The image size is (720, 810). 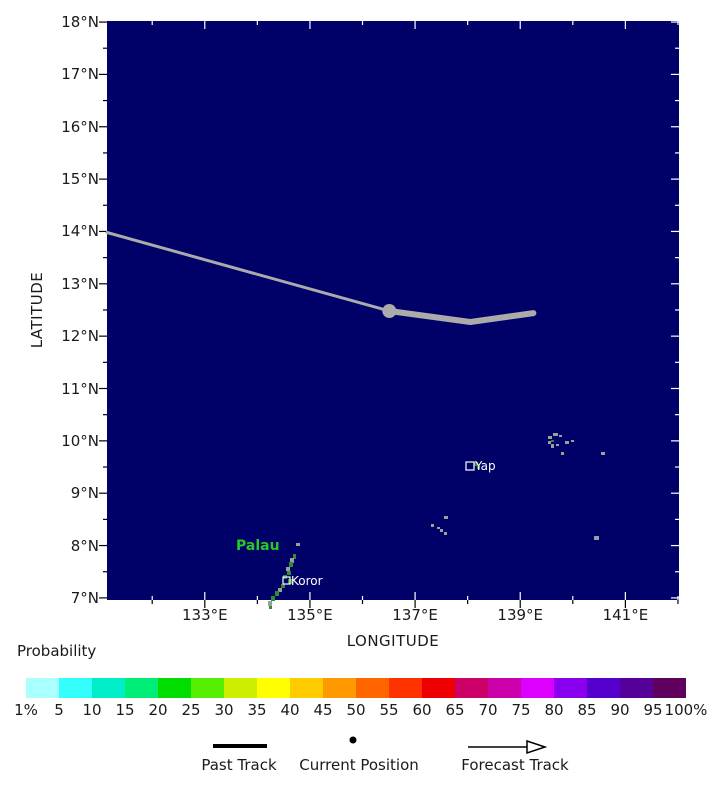 I want to click on colorbar-tick-label: 40, so click(x=290, y=710).